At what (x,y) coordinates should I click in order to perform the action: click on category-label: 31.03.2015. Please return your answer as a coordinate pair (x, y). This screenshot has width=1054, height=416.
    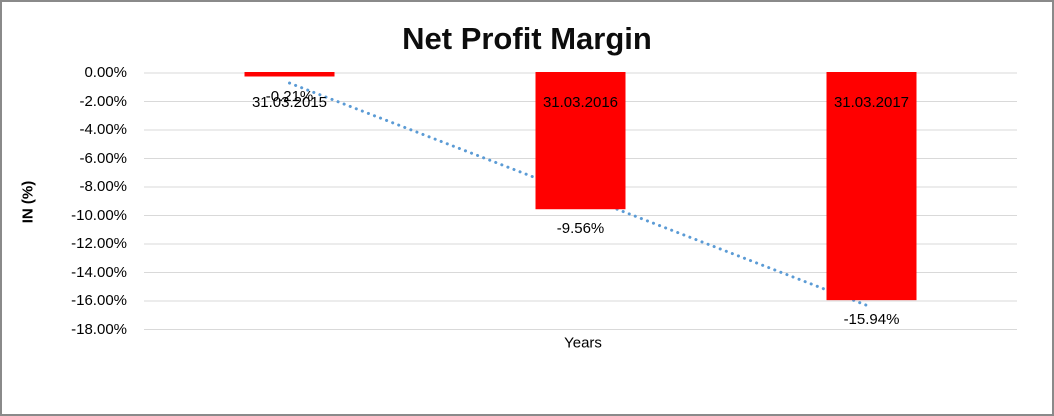
    Looking at the image, I should click on (289, 102).